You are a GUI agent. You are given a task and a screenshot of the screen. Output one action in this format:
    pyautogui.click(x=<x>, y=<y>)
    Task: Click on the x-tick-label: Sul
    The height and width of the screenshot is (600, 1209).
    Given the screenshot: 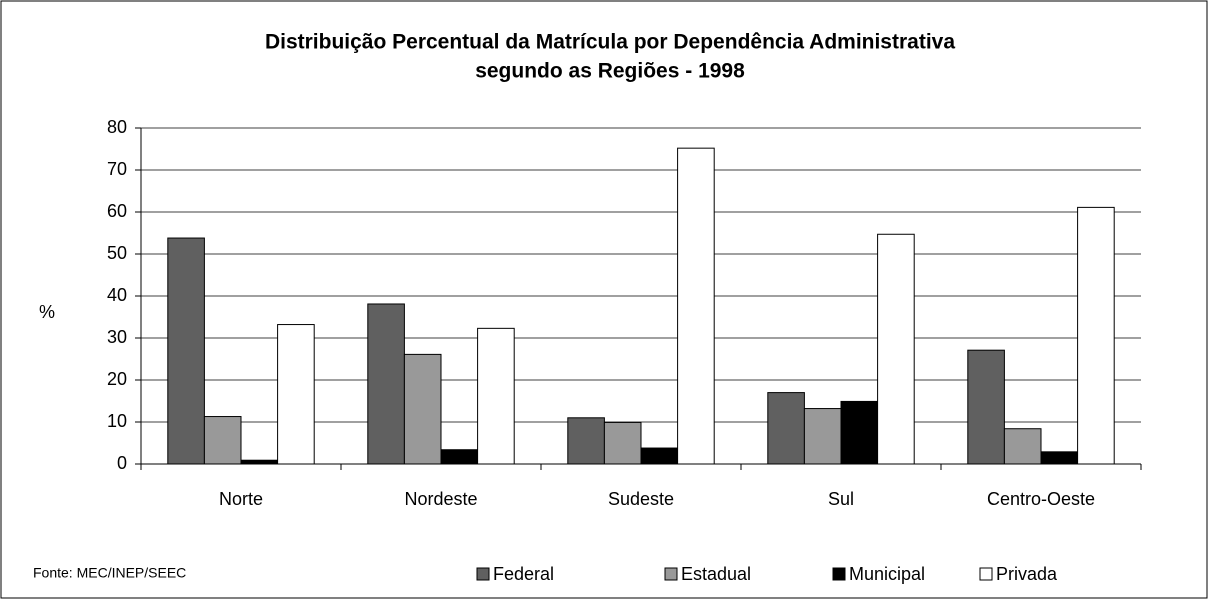 What is the action you would take?
    pyautogui.click(x=841, y=499)
    